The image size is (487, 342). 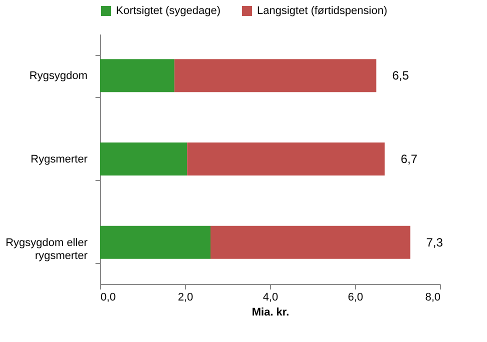 I want to click on x-axis-title: Mia. kr., so click(x=271, y=312).